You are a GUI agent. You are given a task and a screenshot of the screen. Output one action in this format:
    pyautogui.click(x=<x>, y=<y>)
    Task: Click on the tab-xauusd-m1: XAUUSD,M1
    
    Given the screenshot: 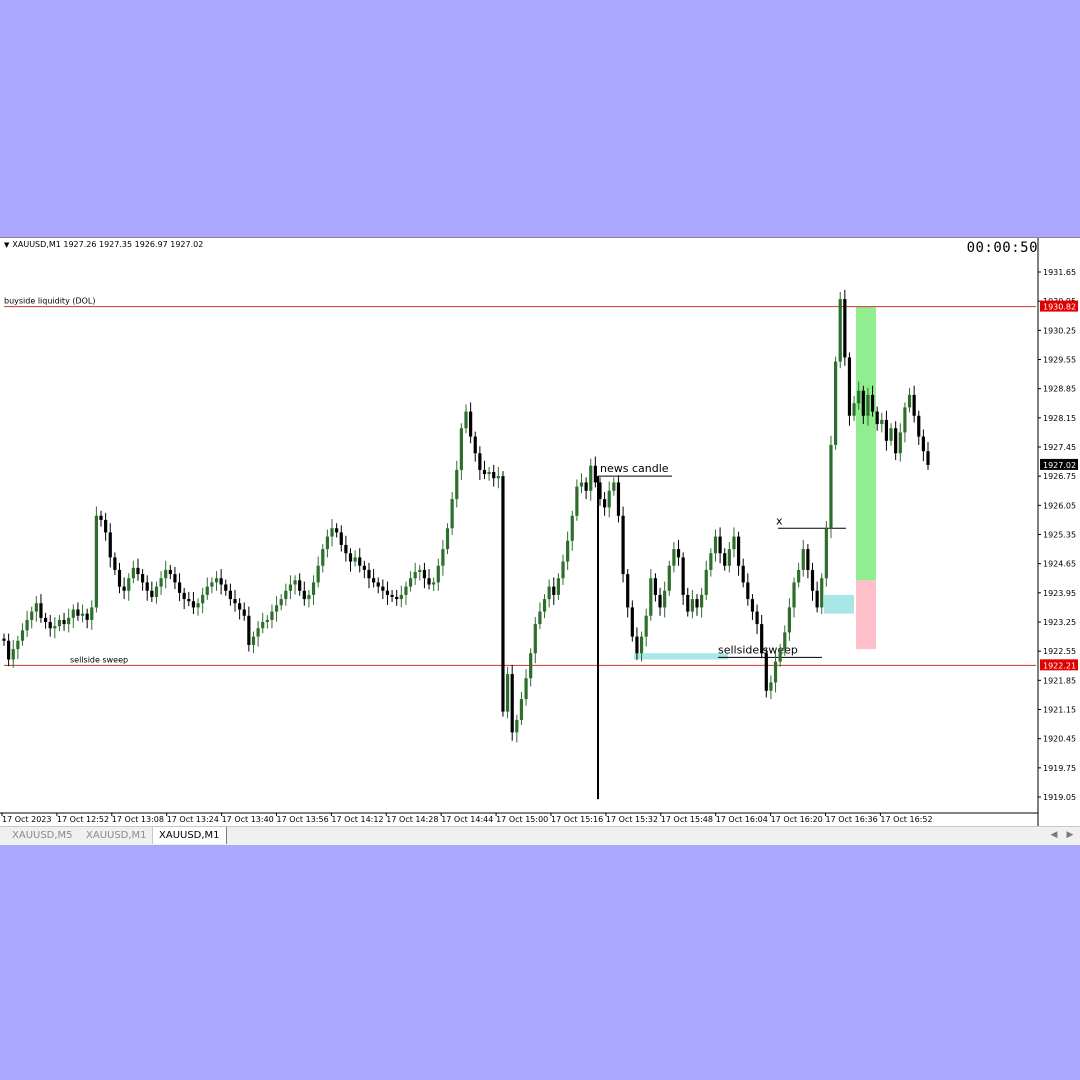 What is the action you would take?
    pyautogui.click(x=116, y=835)
    